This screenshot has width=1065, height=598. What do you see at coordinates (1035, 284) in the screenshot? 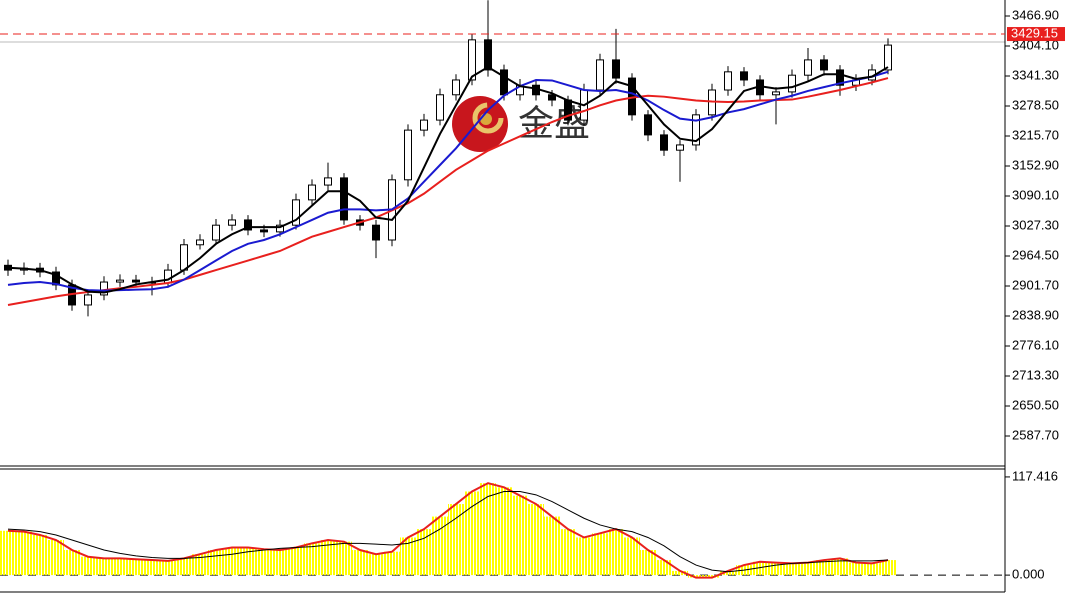
I see `y-tick-label: 2901.70` at bounding box center [1035, 284].